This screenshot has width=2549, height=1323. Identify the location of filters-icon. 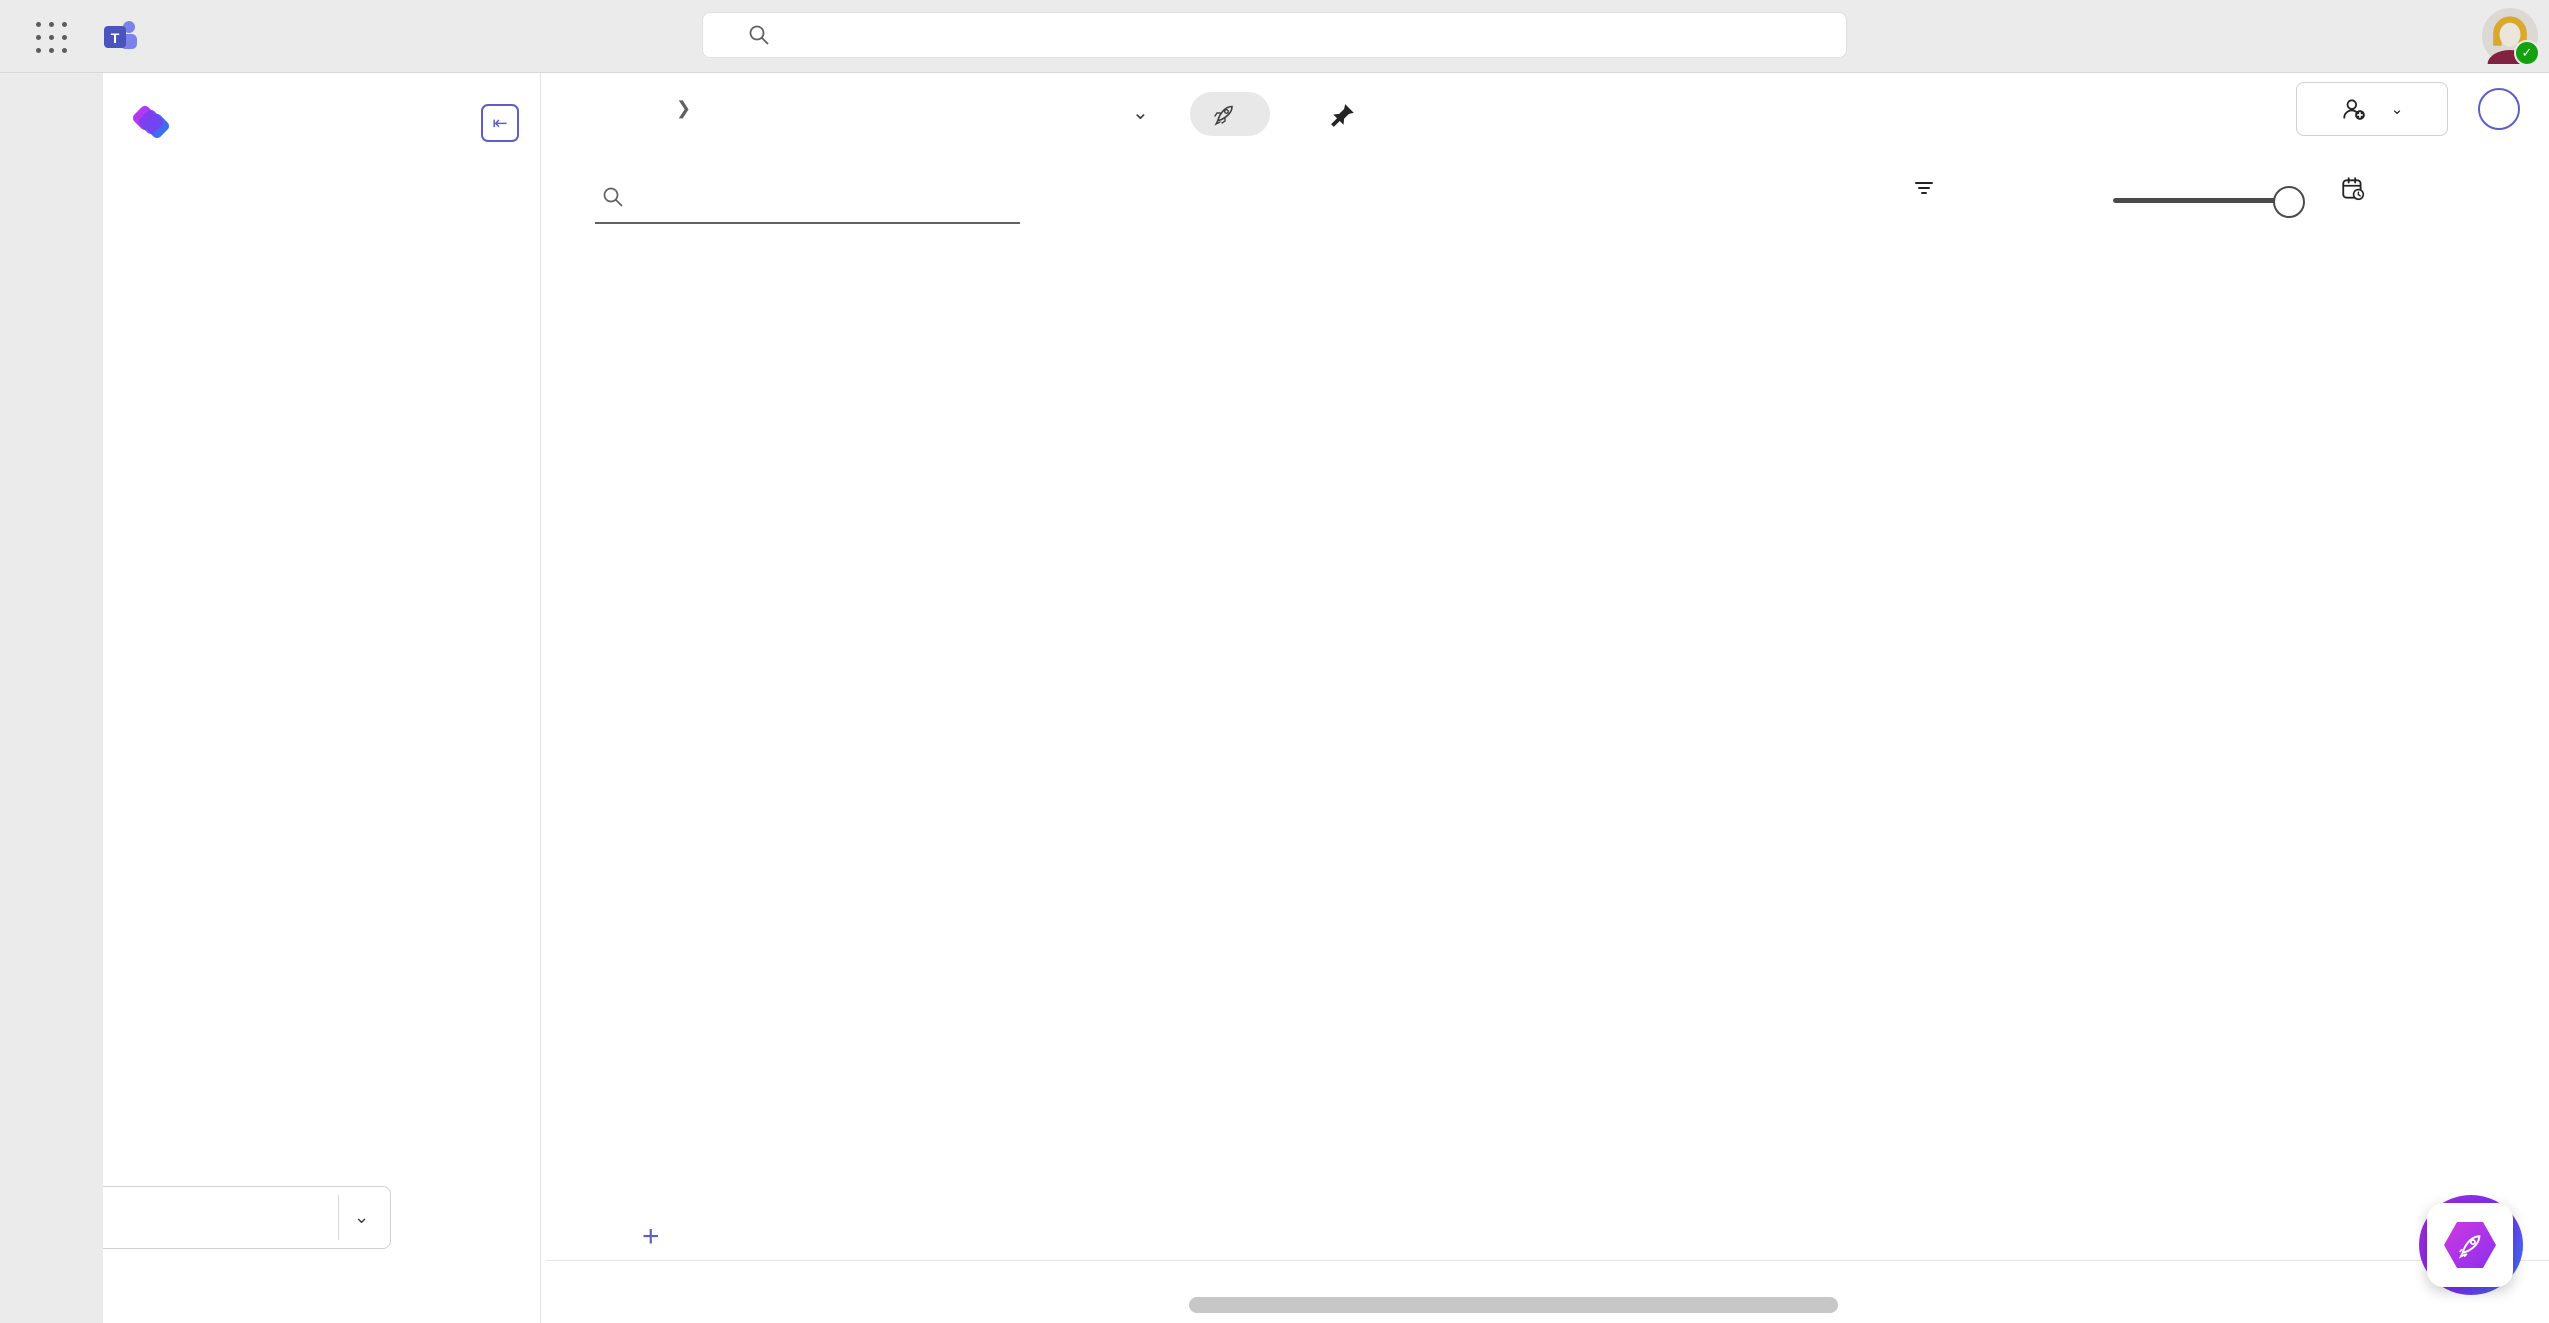
(1924, 188).